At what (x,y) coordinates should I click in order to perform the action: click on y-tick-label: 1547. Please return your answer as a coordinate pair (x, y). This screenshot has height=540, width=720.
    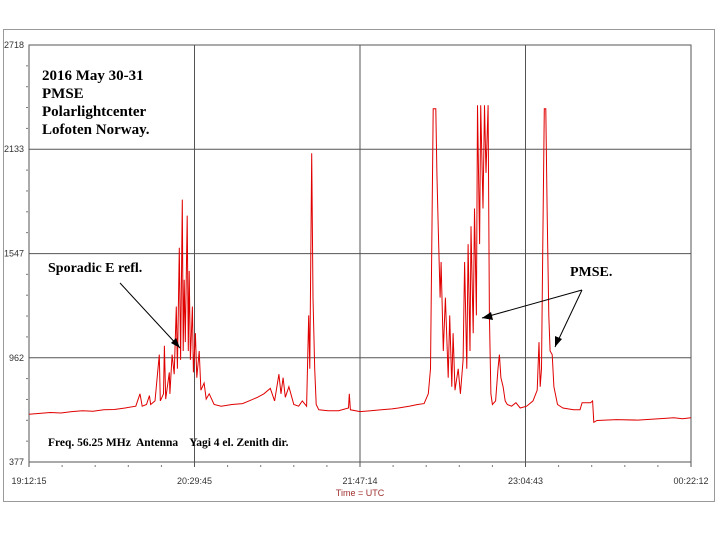
    Looking at the image, I should click on (14, 254).